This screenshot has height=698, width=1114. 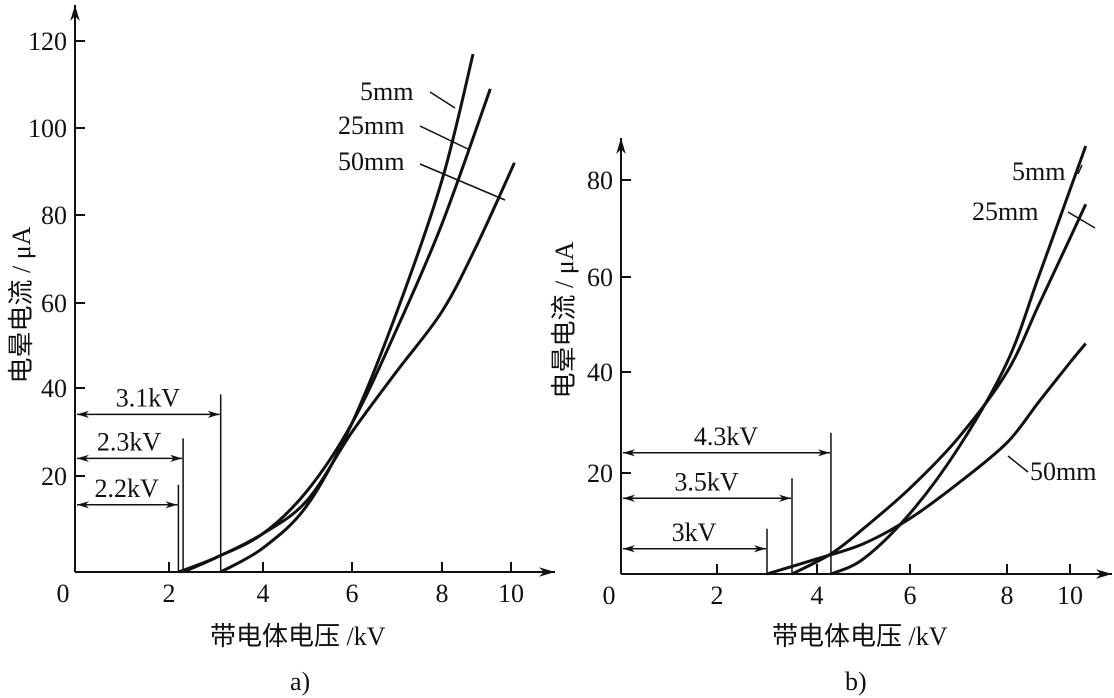 I want to click on threshold-label: 4.3kV, so click(x=726, y=436).